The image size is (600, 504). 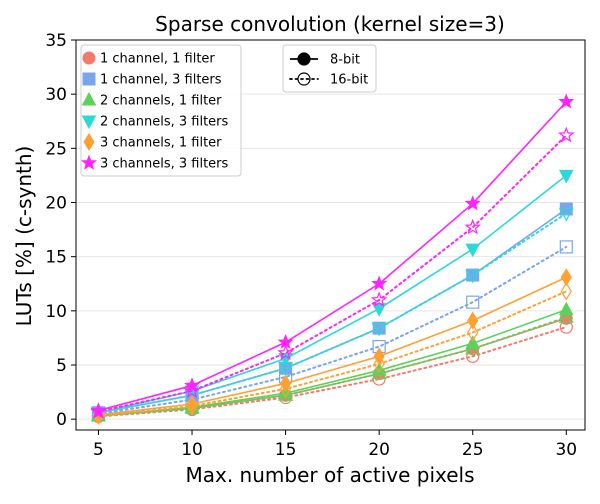 I want to click on legend-label: 1 channel, 1 filter, so click(x=157, y=59).